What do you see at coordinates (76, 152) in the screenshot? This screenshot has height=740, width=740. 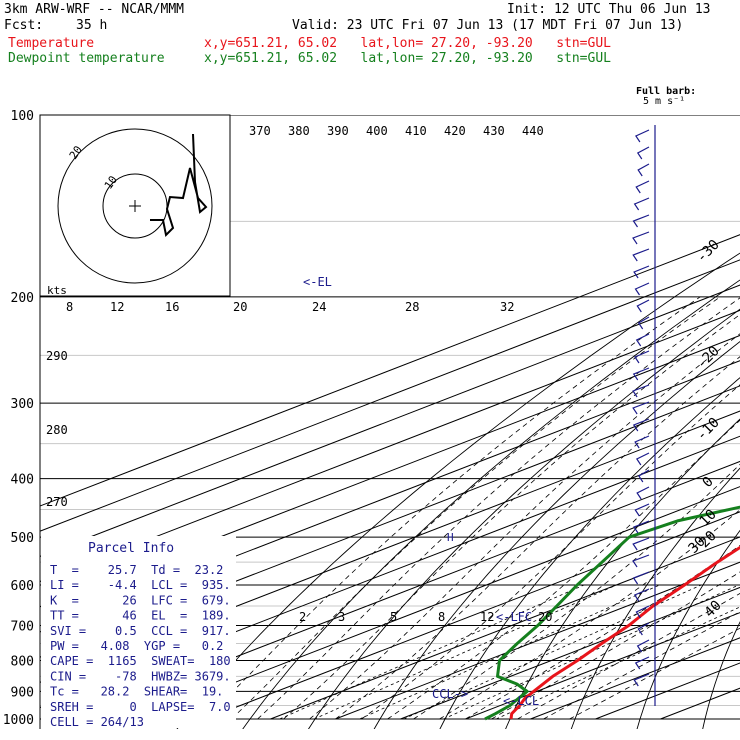 I see `hodograph-ring-label-20: 20` at bounding box center [76, 152].